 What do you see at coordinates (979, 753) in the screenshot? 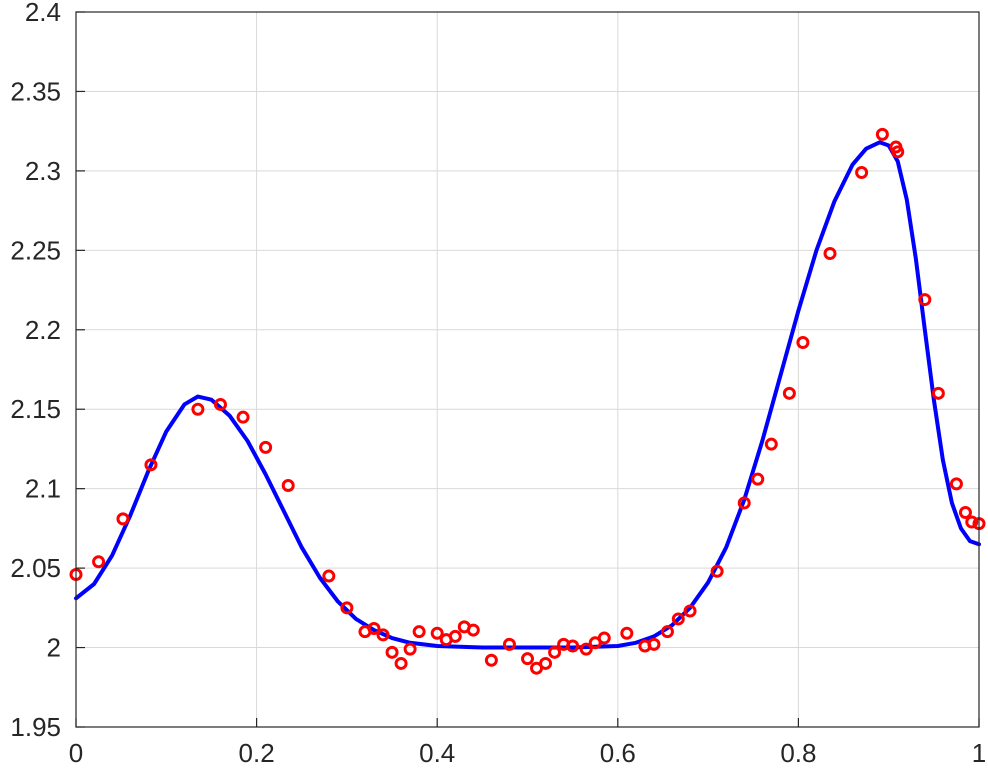
I see `x-tick-label: 1` at bounding box center [979, 753].